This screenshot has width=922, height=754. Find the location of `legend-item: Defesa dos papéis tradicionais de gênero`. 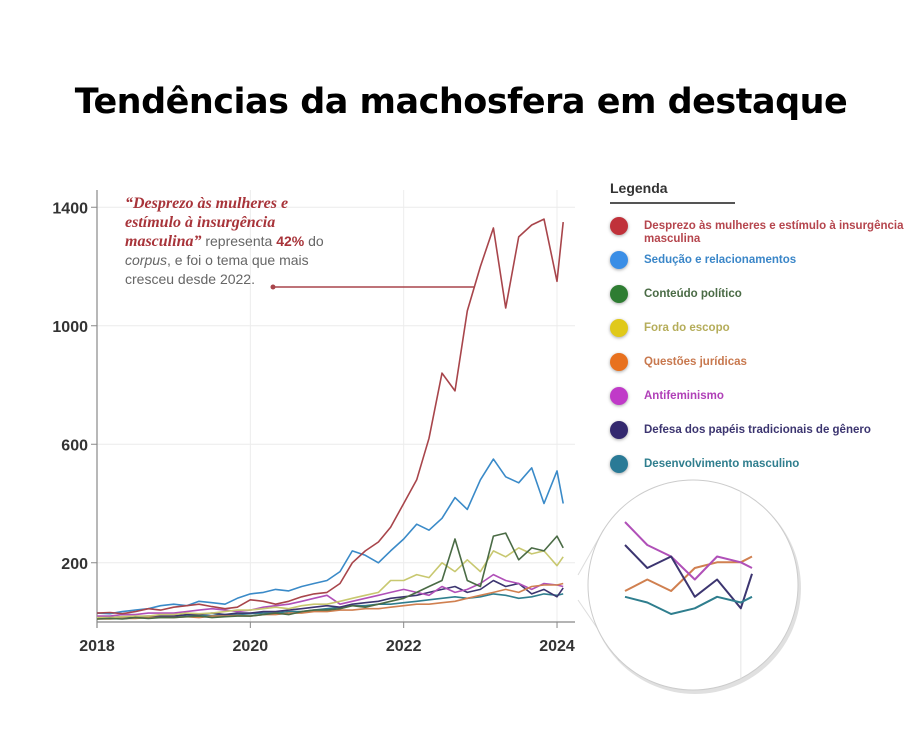

legend-item: Defesa dos papéis tradicionais de gênero is located at coordinates (762, 430).